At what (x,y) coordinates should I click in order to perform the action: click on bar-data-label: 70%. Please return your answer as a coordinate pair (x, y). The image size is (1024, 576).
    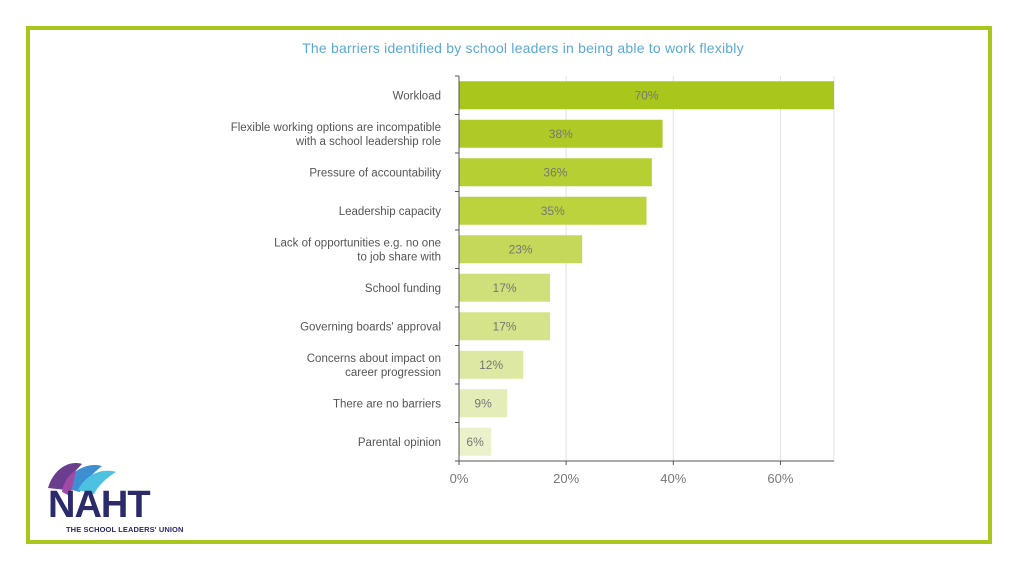
    Looking at the image, I should click on (646, 95).